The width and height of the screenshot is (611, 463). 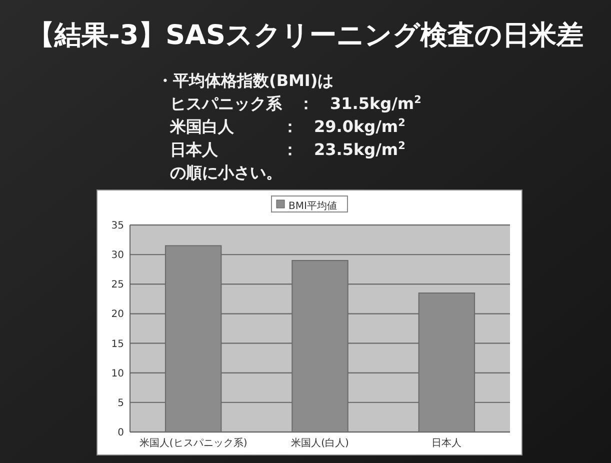 What do you see at coordinates (287, 126) in the screenshot?
I see `text: 米国白人 ： 29.0kg/m$^{2}$` at bounding box center [287, 126].